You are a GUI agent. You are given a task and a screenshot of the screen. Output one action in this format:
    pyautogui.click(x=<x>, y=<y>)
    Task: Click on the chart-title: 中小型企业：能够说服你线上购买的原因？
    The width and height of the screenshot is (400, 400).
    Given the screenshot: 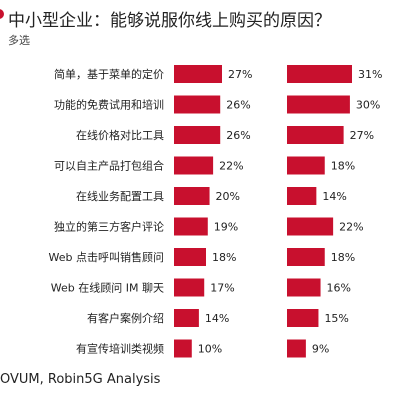 What is the action you would take?
    pyautogui.click(x=169, y=21)
    